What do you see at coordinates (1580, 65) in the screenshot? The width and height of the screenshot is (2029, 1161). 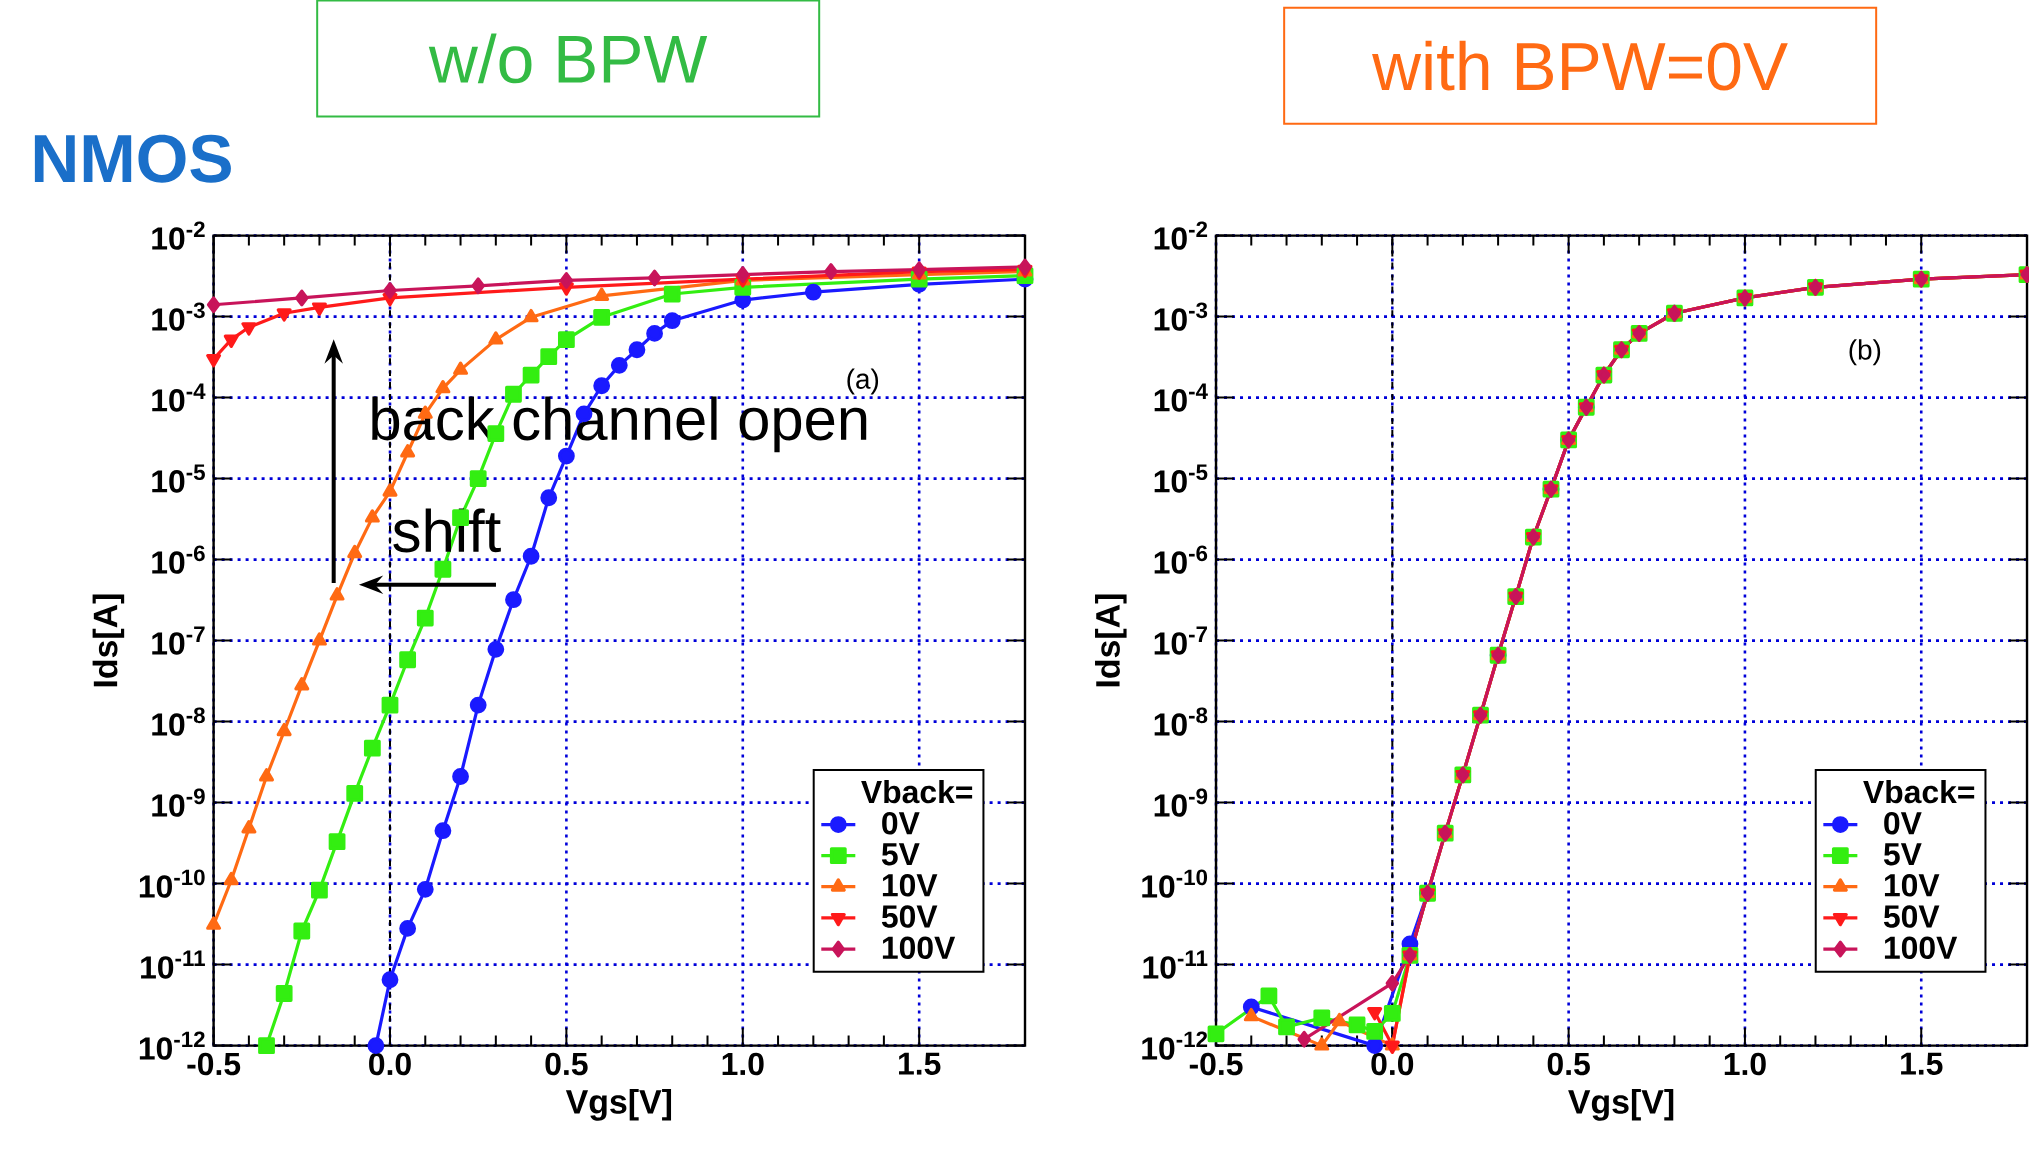 I see `chart-title: with BPW=0V` at bounding box center [1580, 65].